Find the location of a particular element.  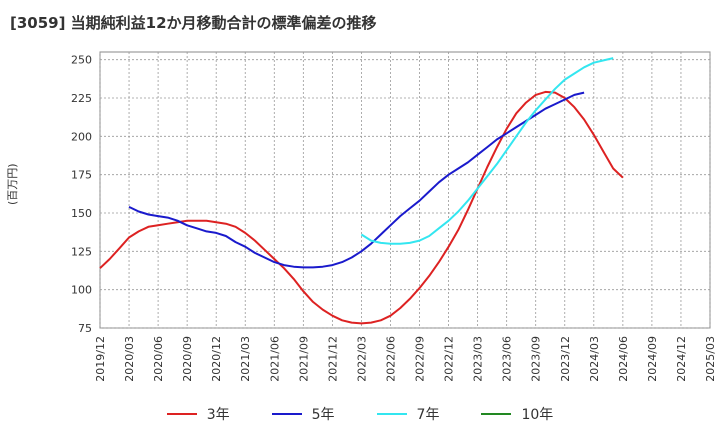

x-tick-label: 2021/12 is located at coordinates (332, 359).